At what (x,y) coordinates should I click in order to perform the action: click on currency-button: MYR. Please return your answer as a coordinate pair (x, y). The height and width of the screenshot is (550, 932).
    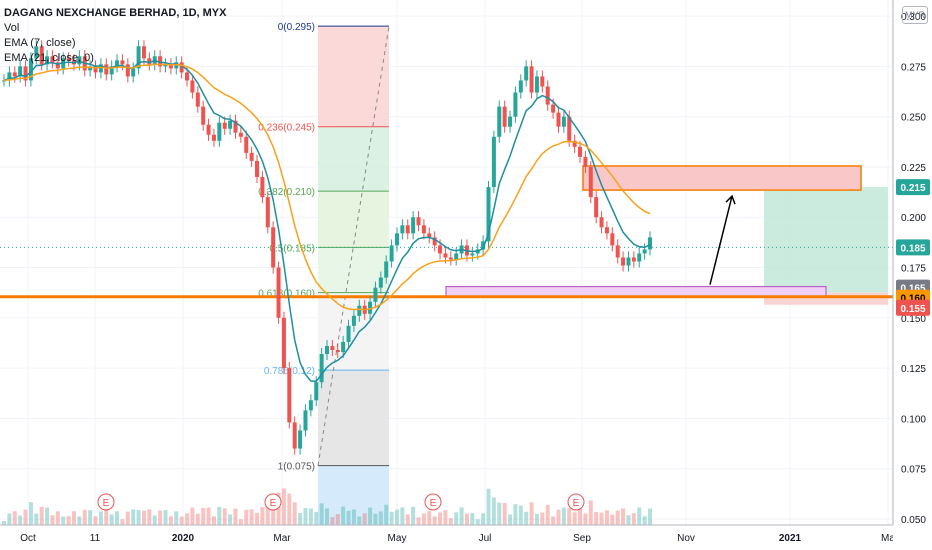
    Looking at the image, I should click on (915, 15).